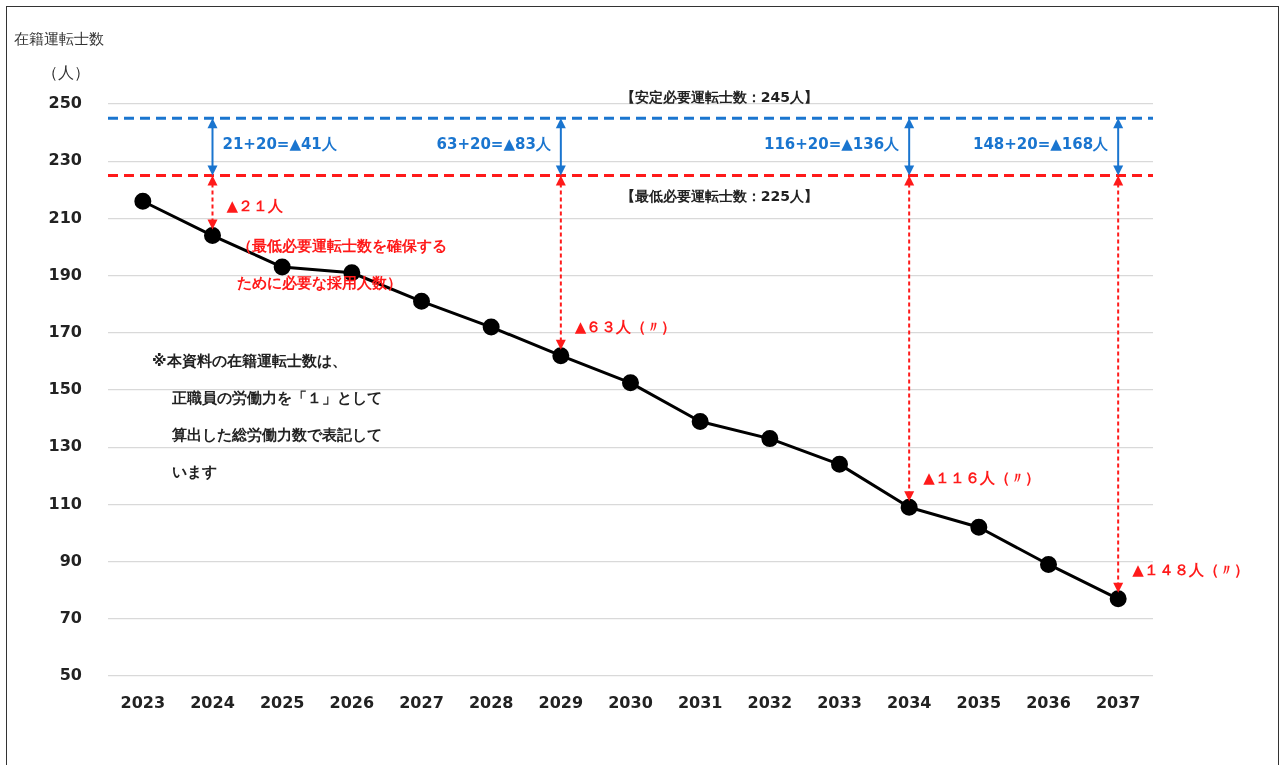 The height and width of the screenshot is (765, 1281). Describe the element at coordinates (70, 617) in the screenshot. I see `y-tick-label: 70` at that location.